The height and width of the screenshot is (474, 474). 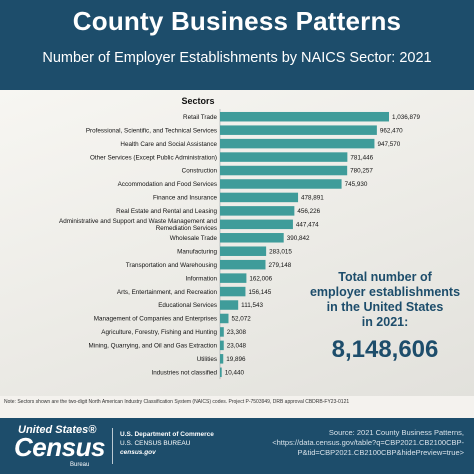 What do you see at coordinates (80, 465) in the screenshot?
I see `logo-line-3: Bureau` at bounding box center [80, 465].